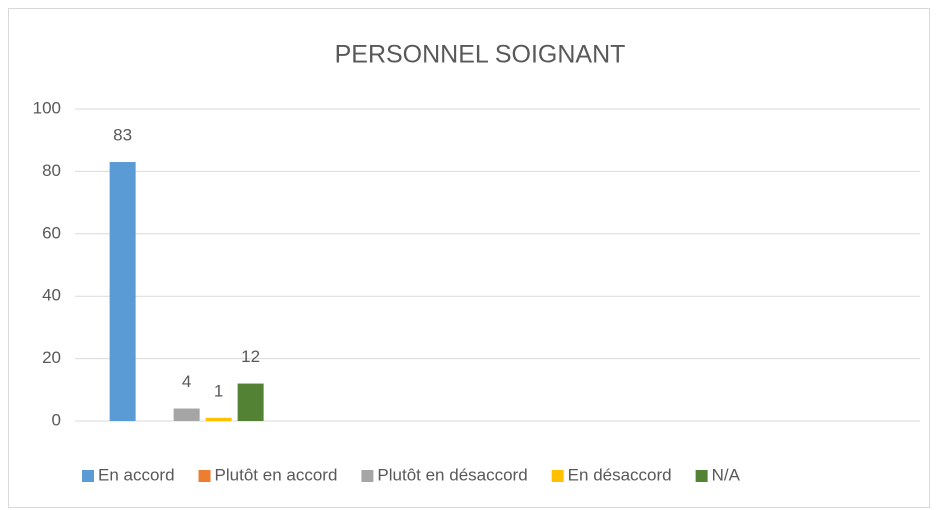 This screenshot has width=938, height=510. Describe the element at coordinates (186, 381) in the screenshot. I see `data-label: 4` at that location.